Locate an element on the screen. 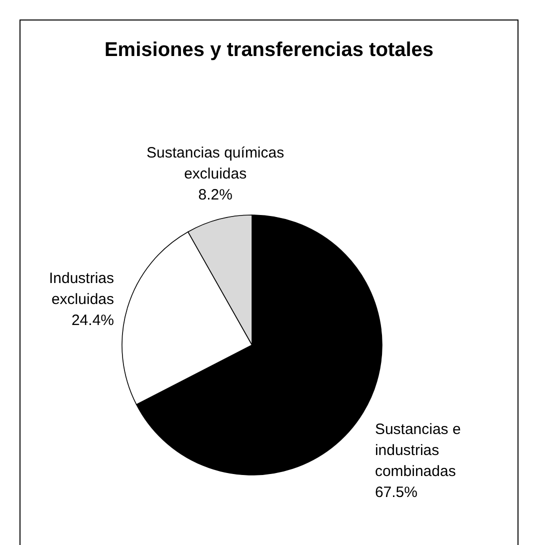 Image resolution: width=538 pixels, height=545 pixels. chart-title: Emisiones y transferencias totales is located at coordinates (269, 50).